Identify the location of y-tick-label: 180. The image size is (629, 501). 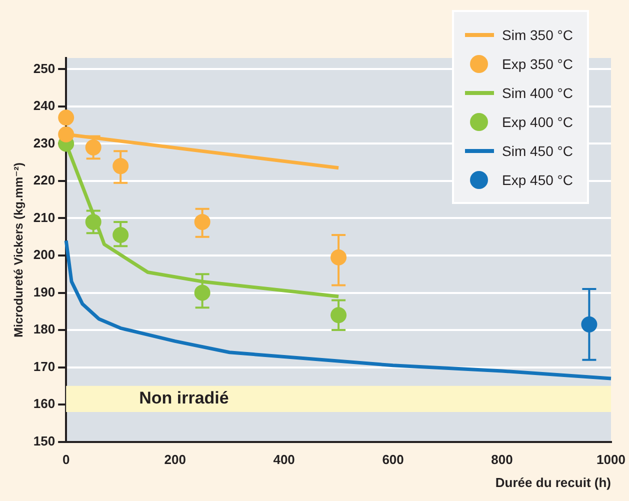
(44, 329).